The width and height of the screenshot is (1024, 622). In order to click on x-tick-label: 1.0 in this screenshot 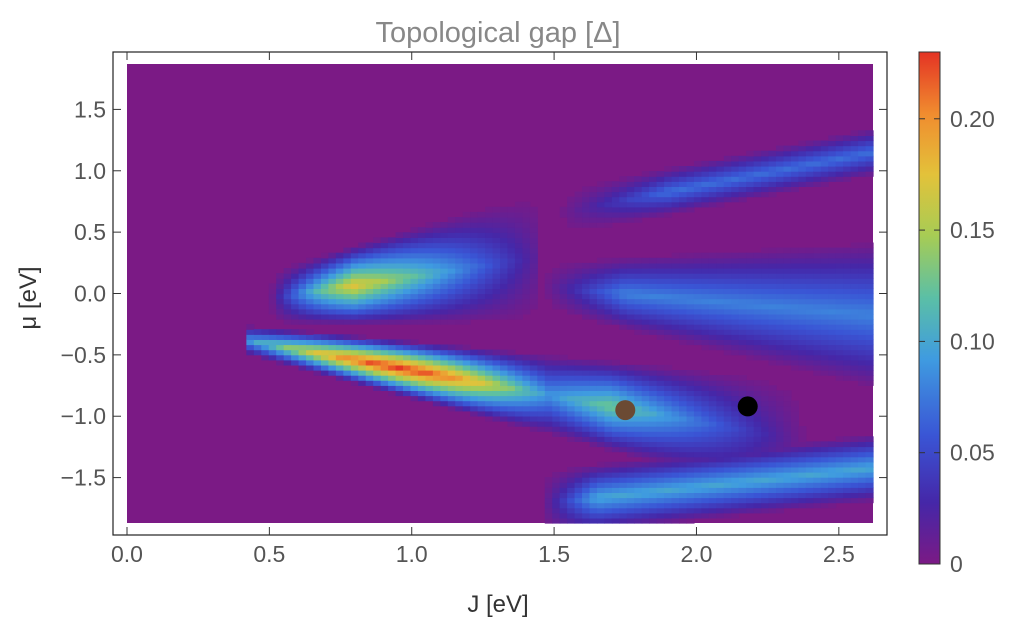, I will do `click(412, 554)`.